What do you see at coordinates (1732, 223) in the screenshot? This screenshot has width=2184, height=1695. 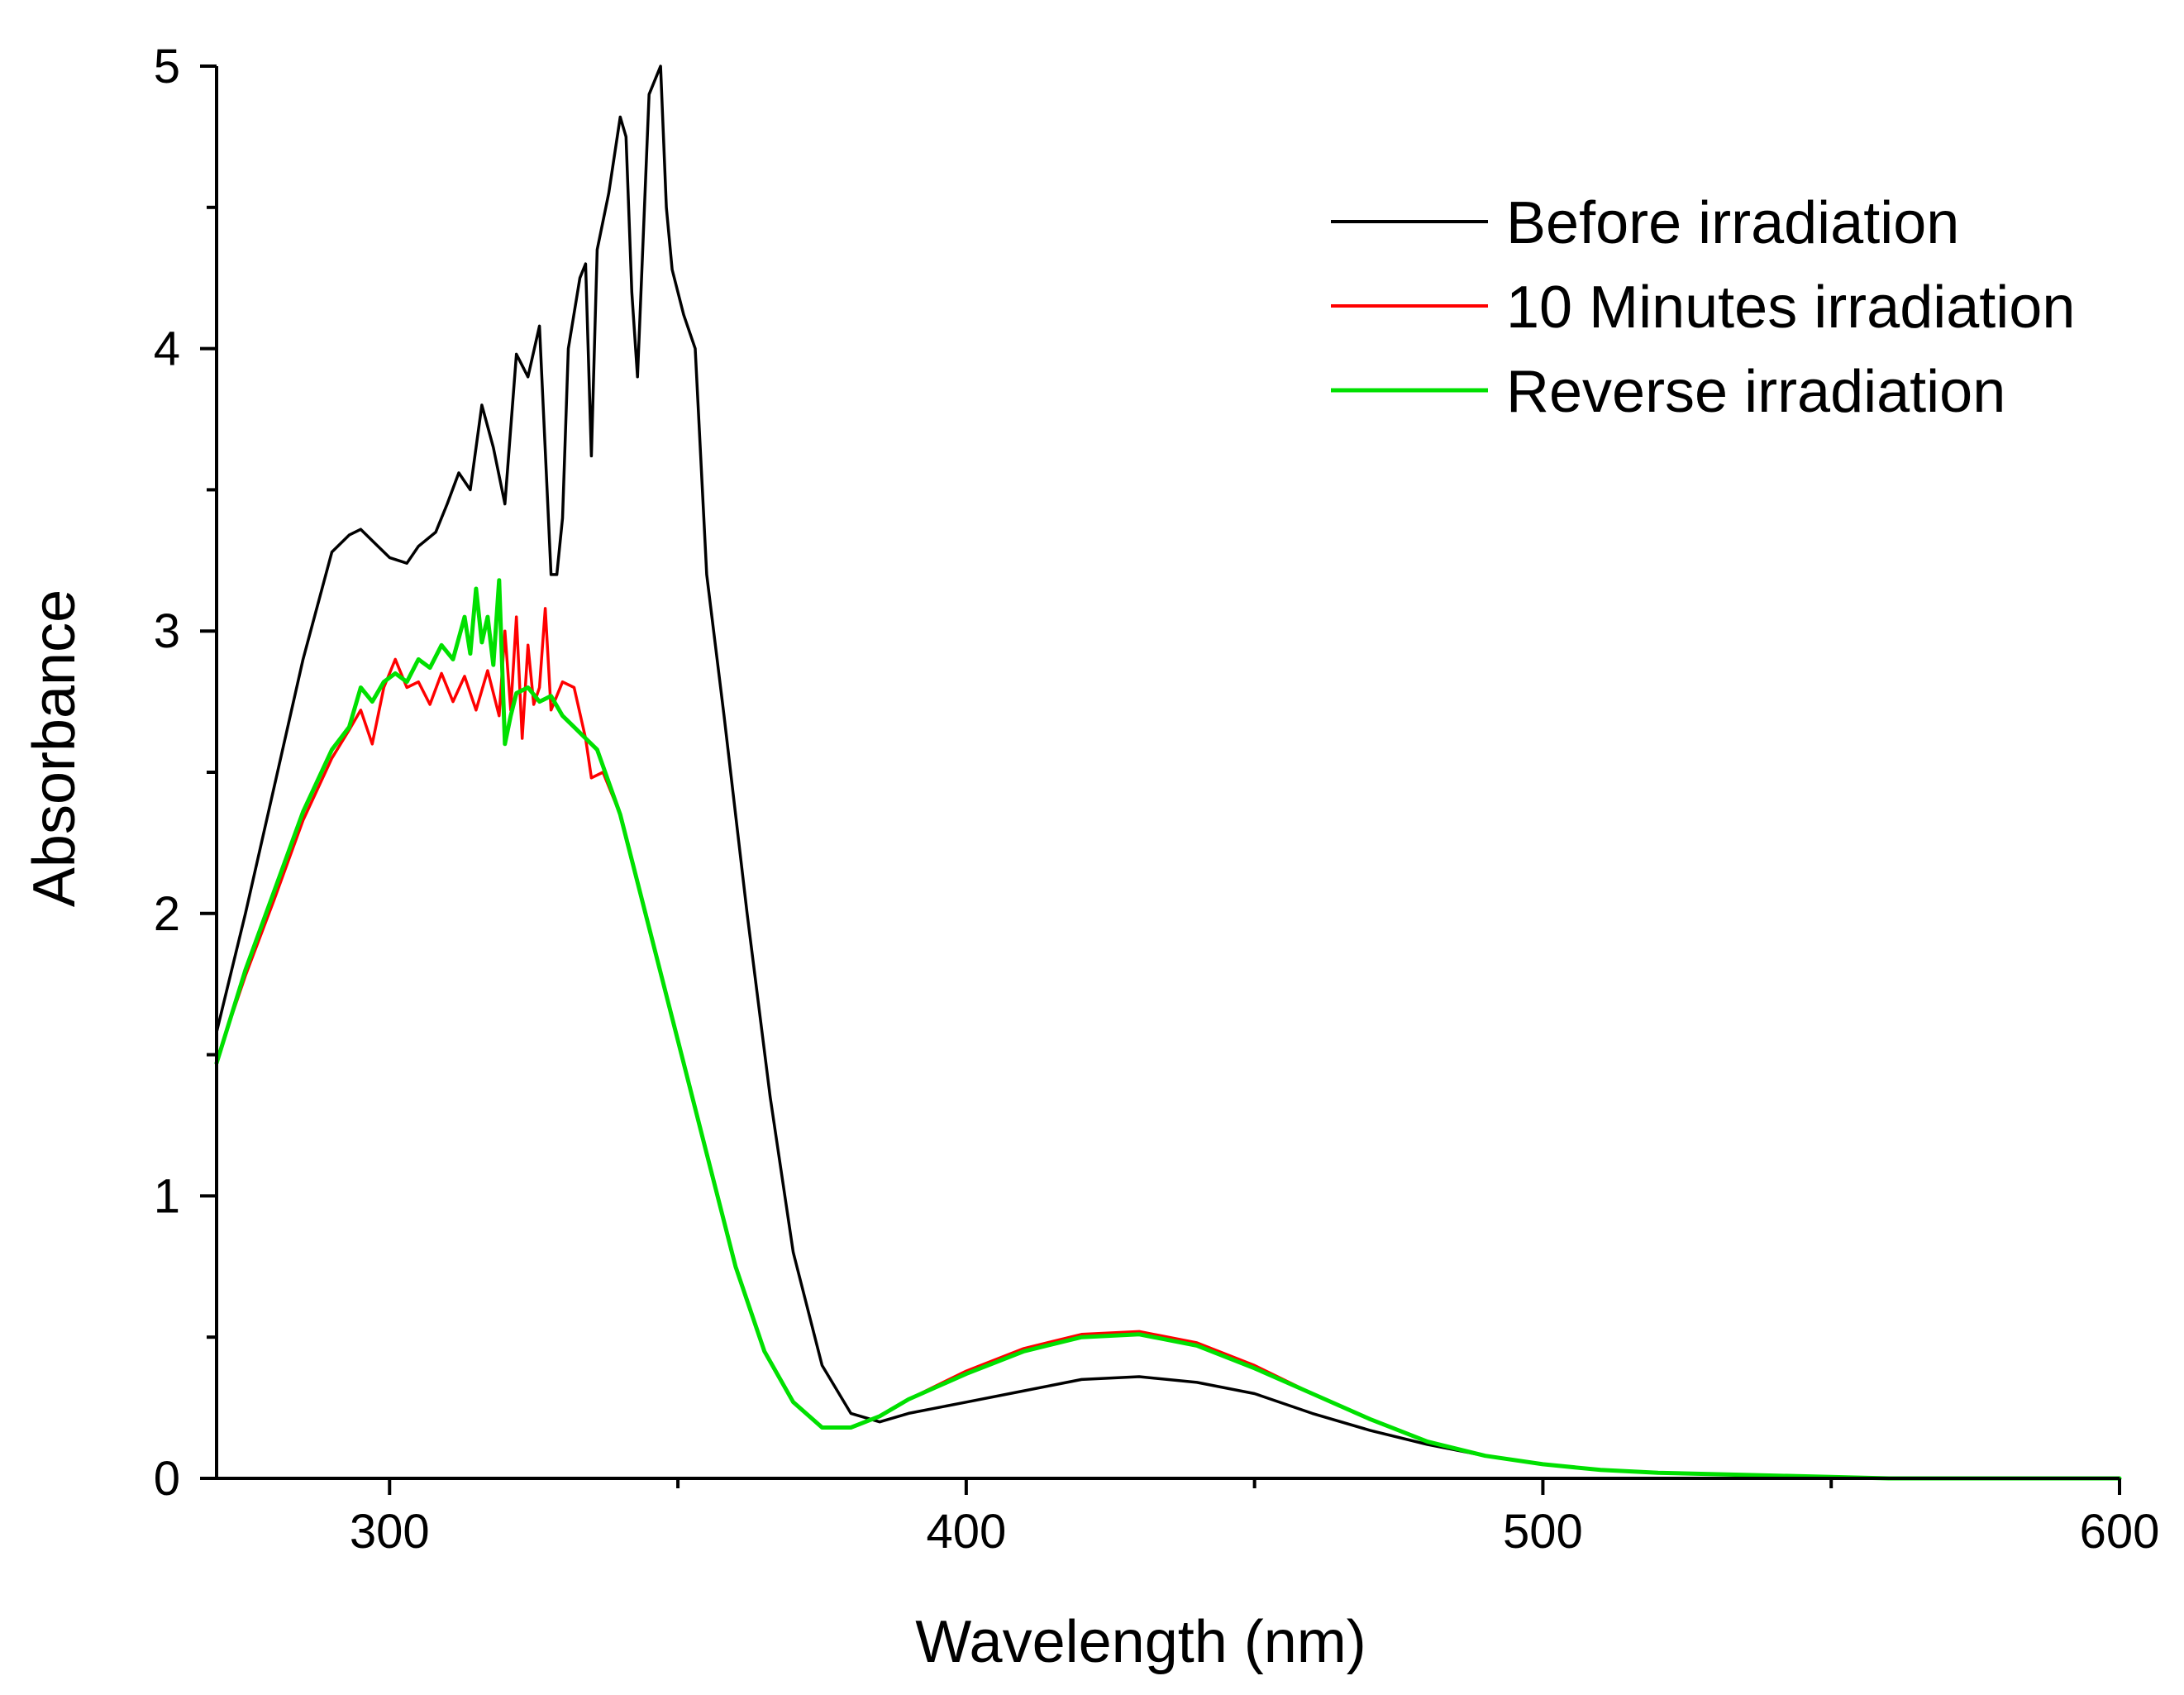 I see `legend-label: Before irradiation` at bounding box center [1732, 223].